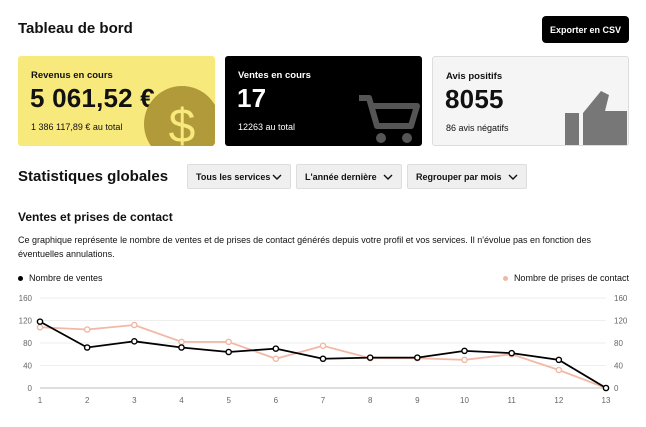 This screenshot has width=646, height=427. I want to click on services-filter-select: Tous les services, so click(239, 176).